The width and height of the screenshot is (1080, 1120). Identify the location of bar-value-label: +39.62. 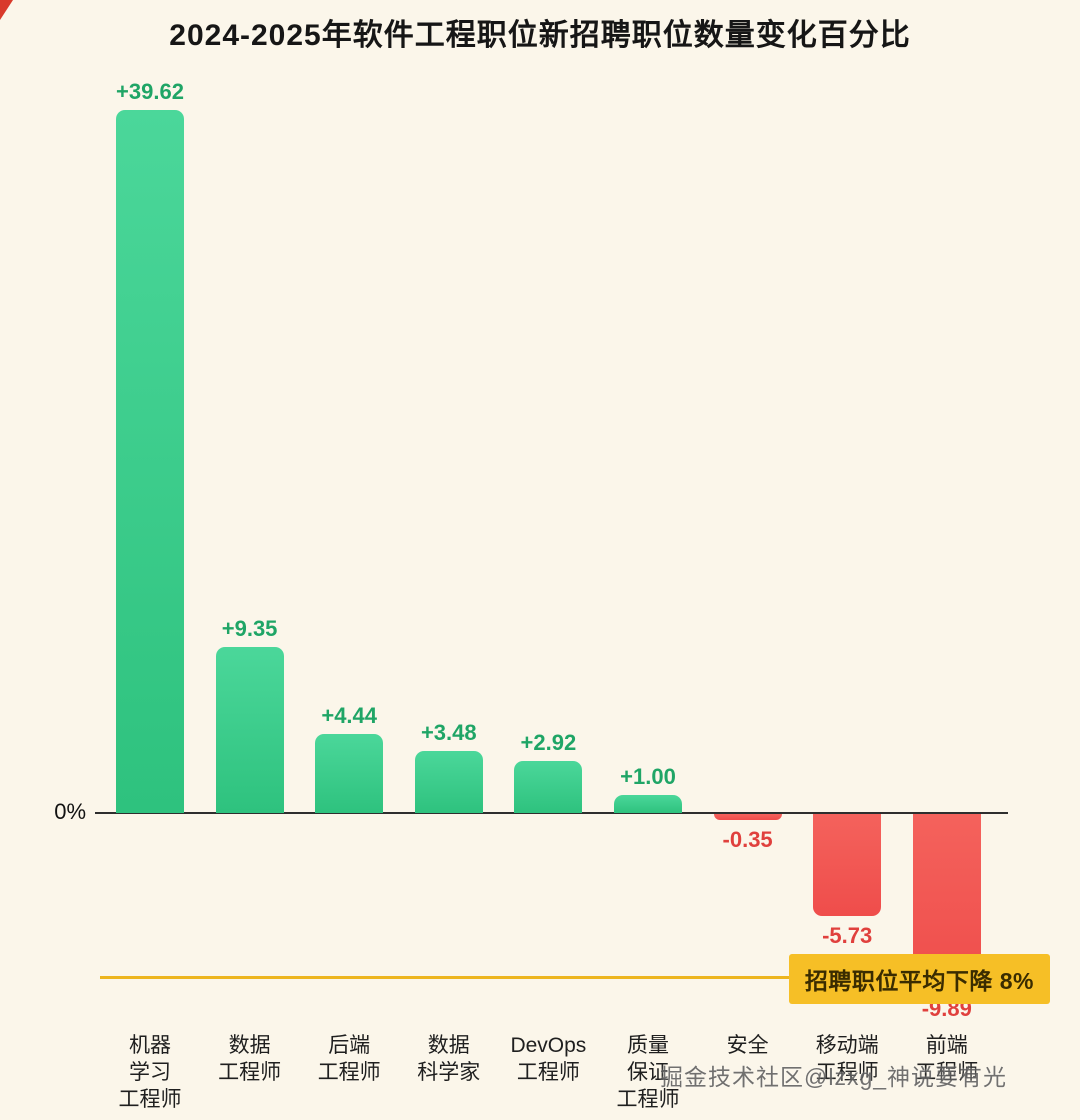
(150, 91).